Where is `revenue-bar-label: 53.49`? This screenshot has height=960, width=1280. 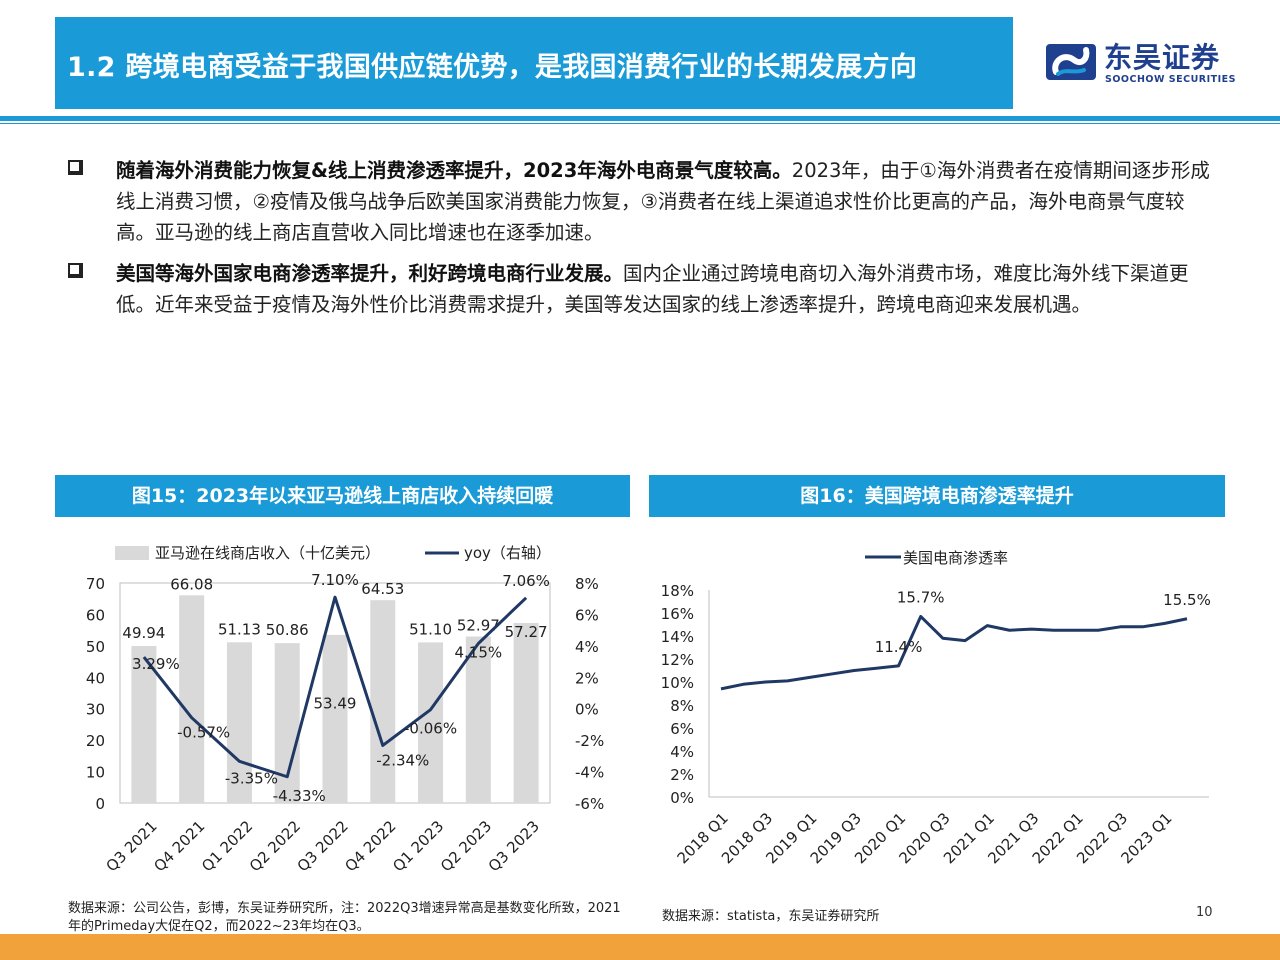 revenue-bar-label: 53.49 is located at coordinates (335, 704).